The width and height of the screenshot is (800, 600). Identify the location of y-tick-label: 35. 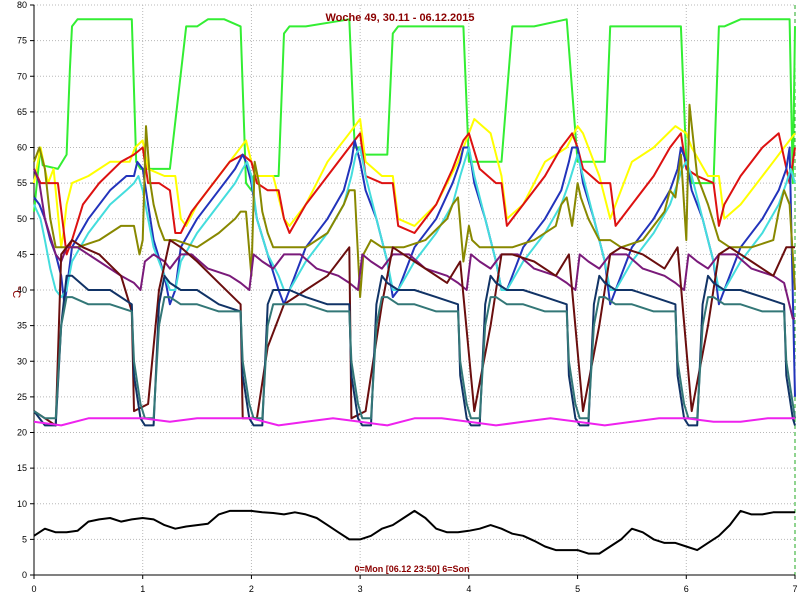
(22, 326).